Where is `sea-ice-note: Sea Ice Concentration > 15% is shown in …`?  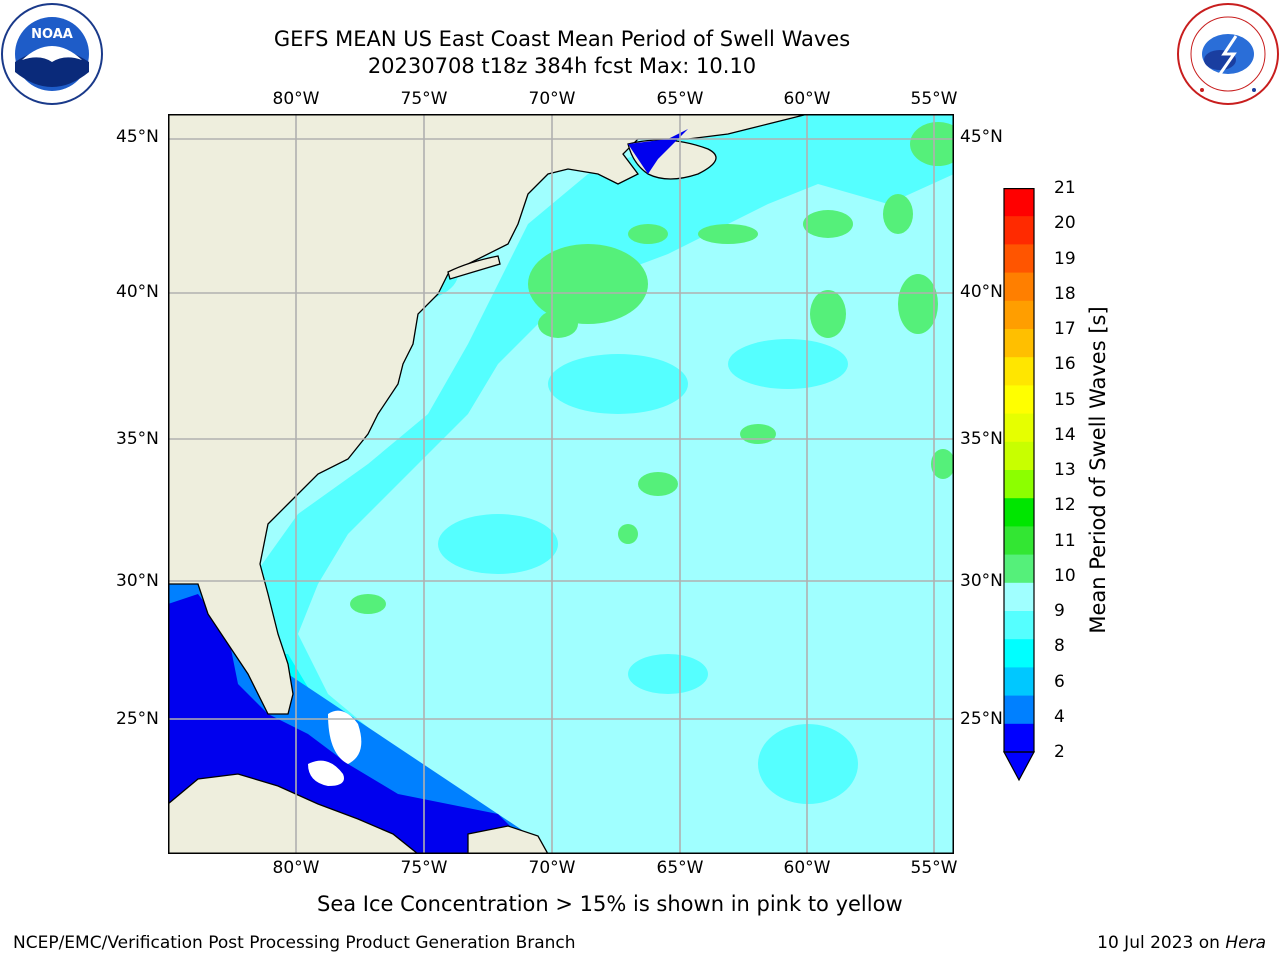 sea-ice-note: Sea Ice Concentration > 15% is shown in … is located at coordinates (610, 904).